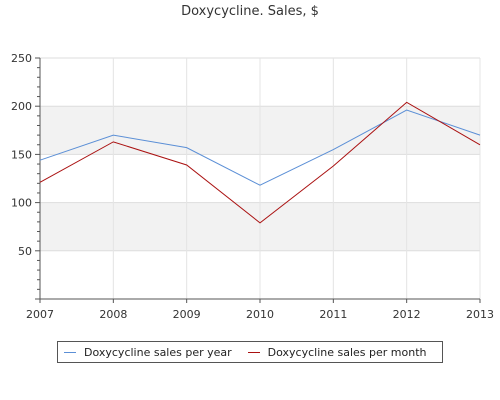 The image size is (500, 400). Describe the element at coordinates (40, 314) in the screenshot. I see `x-tick-label: 2007` at that location.